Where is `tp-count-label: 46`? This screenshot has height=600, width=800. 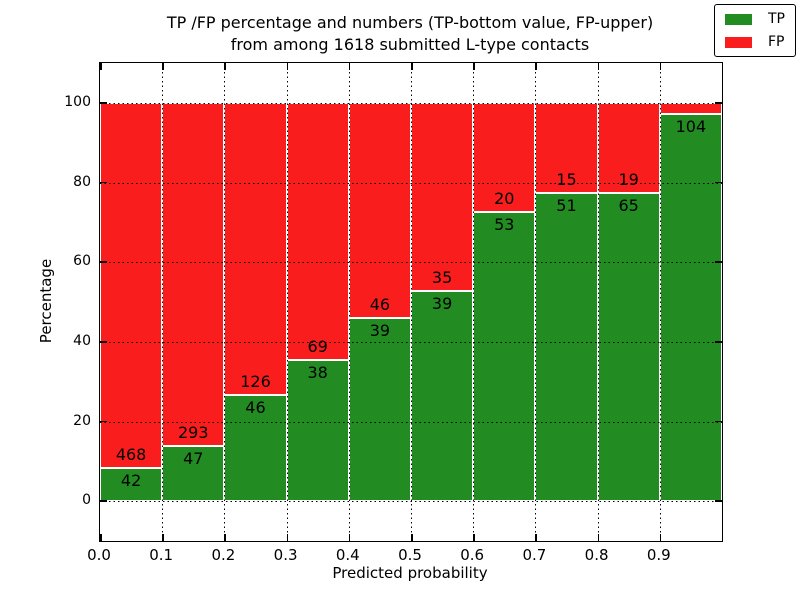
tp-count-label: 46 is located at coordinates (255, 407).